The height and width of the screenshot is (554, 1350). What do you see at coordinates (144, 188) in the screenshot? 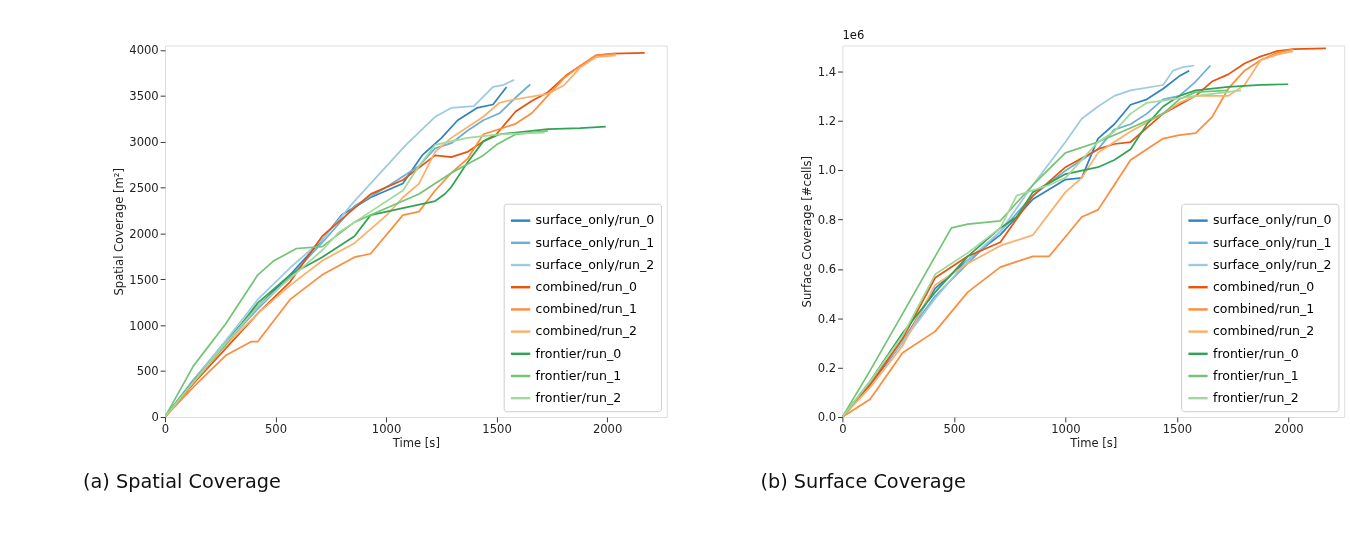
I see `y-tick-label: 2500` at bounding box center [144, 188].